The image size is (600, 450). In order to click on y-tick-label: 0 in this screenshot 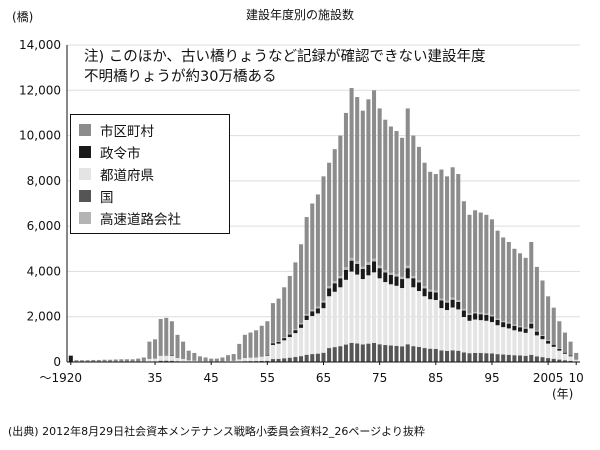, I will do `click(57, 362)`.